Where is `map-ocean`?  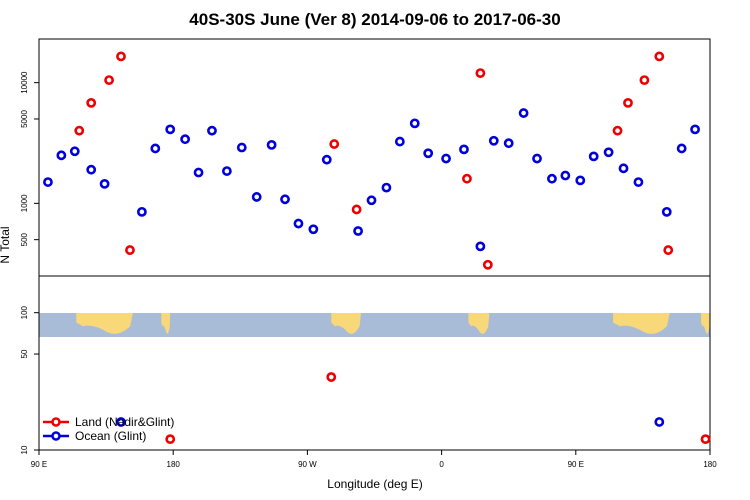 map-ocean is located at coordinates (374, 325).